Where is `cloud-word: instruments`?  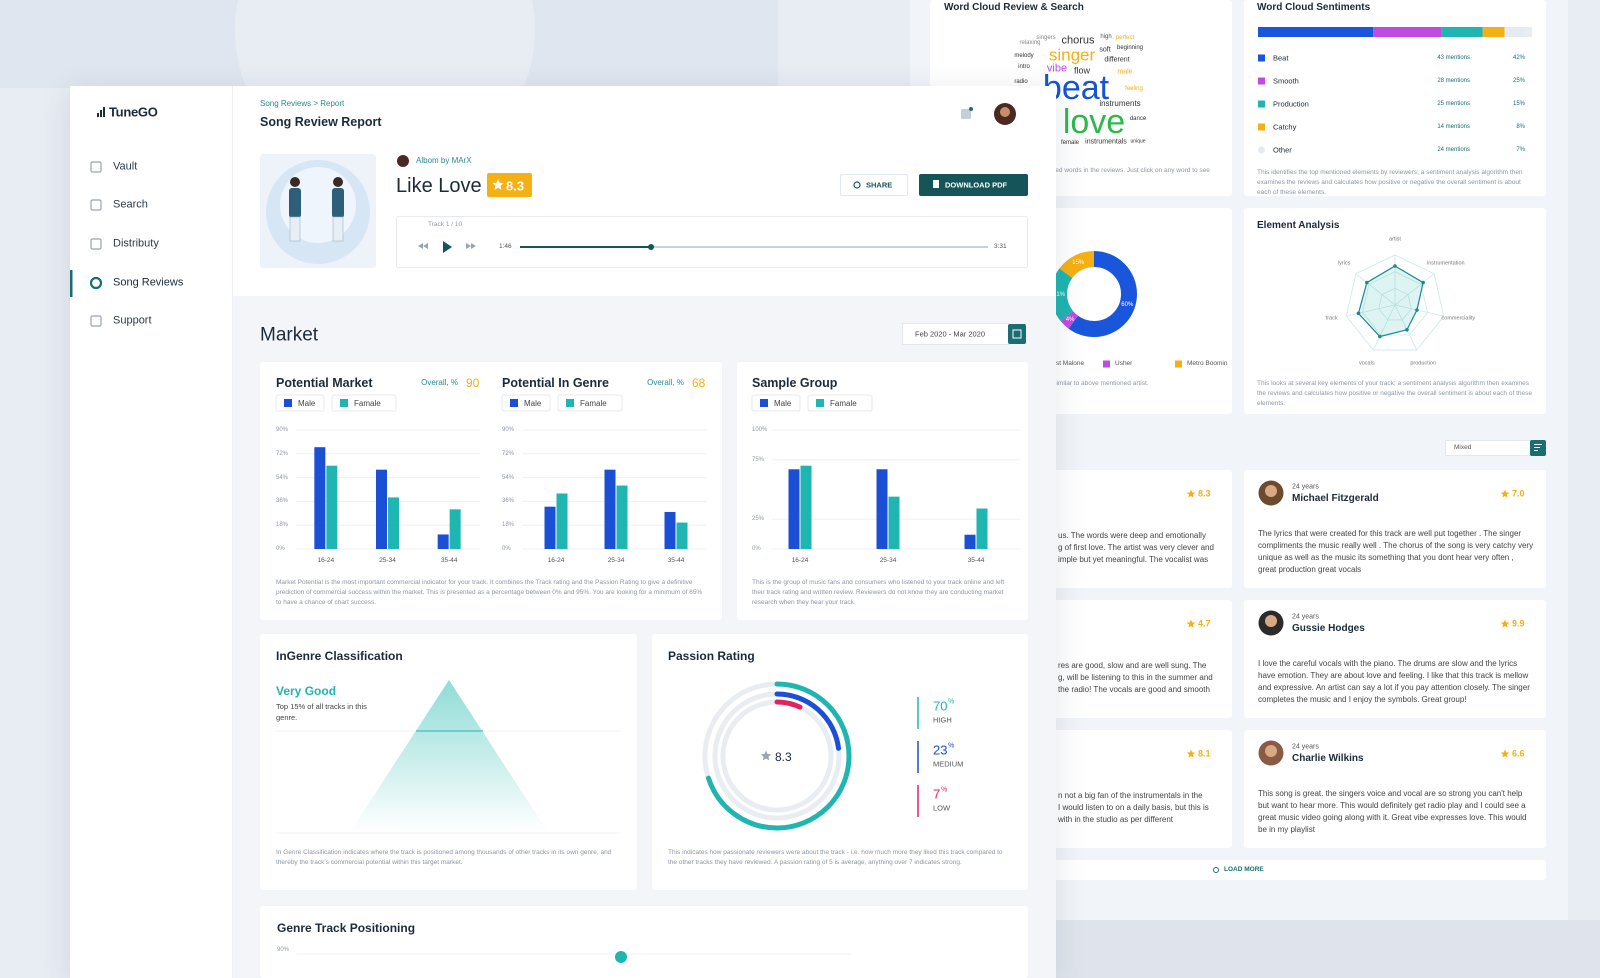 cloud-word: instruments is located at coordinates (1120, 103).